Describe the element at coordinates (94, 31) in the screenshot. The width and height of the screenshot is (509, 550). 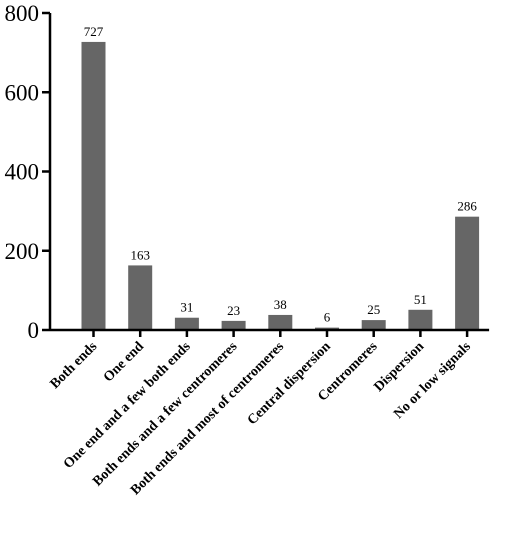
I see `data-label: 727` at that location.